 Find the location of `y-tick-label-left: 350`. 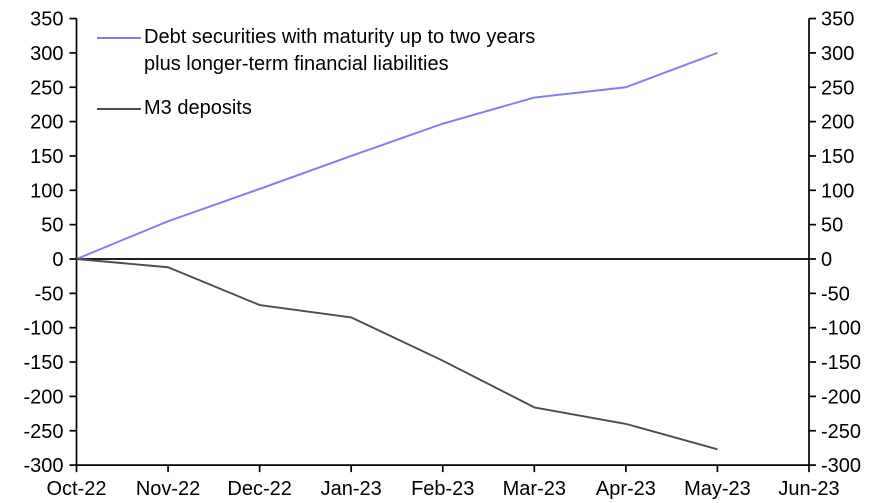

y-tick-label-left: 350 is located at coordinates (46, 20).